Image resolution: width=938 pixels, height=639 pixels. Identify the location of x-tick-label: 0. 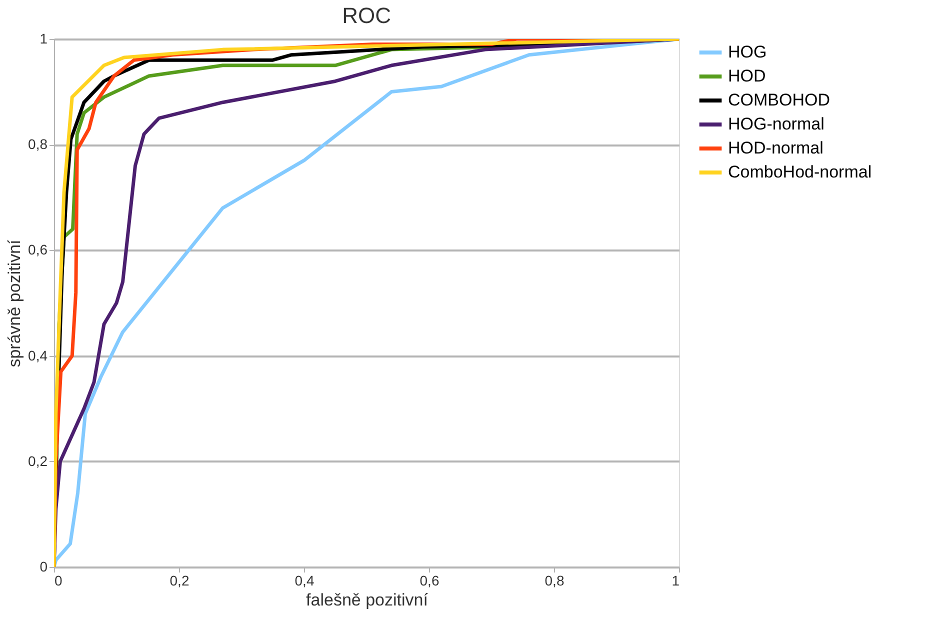
(58, 580).